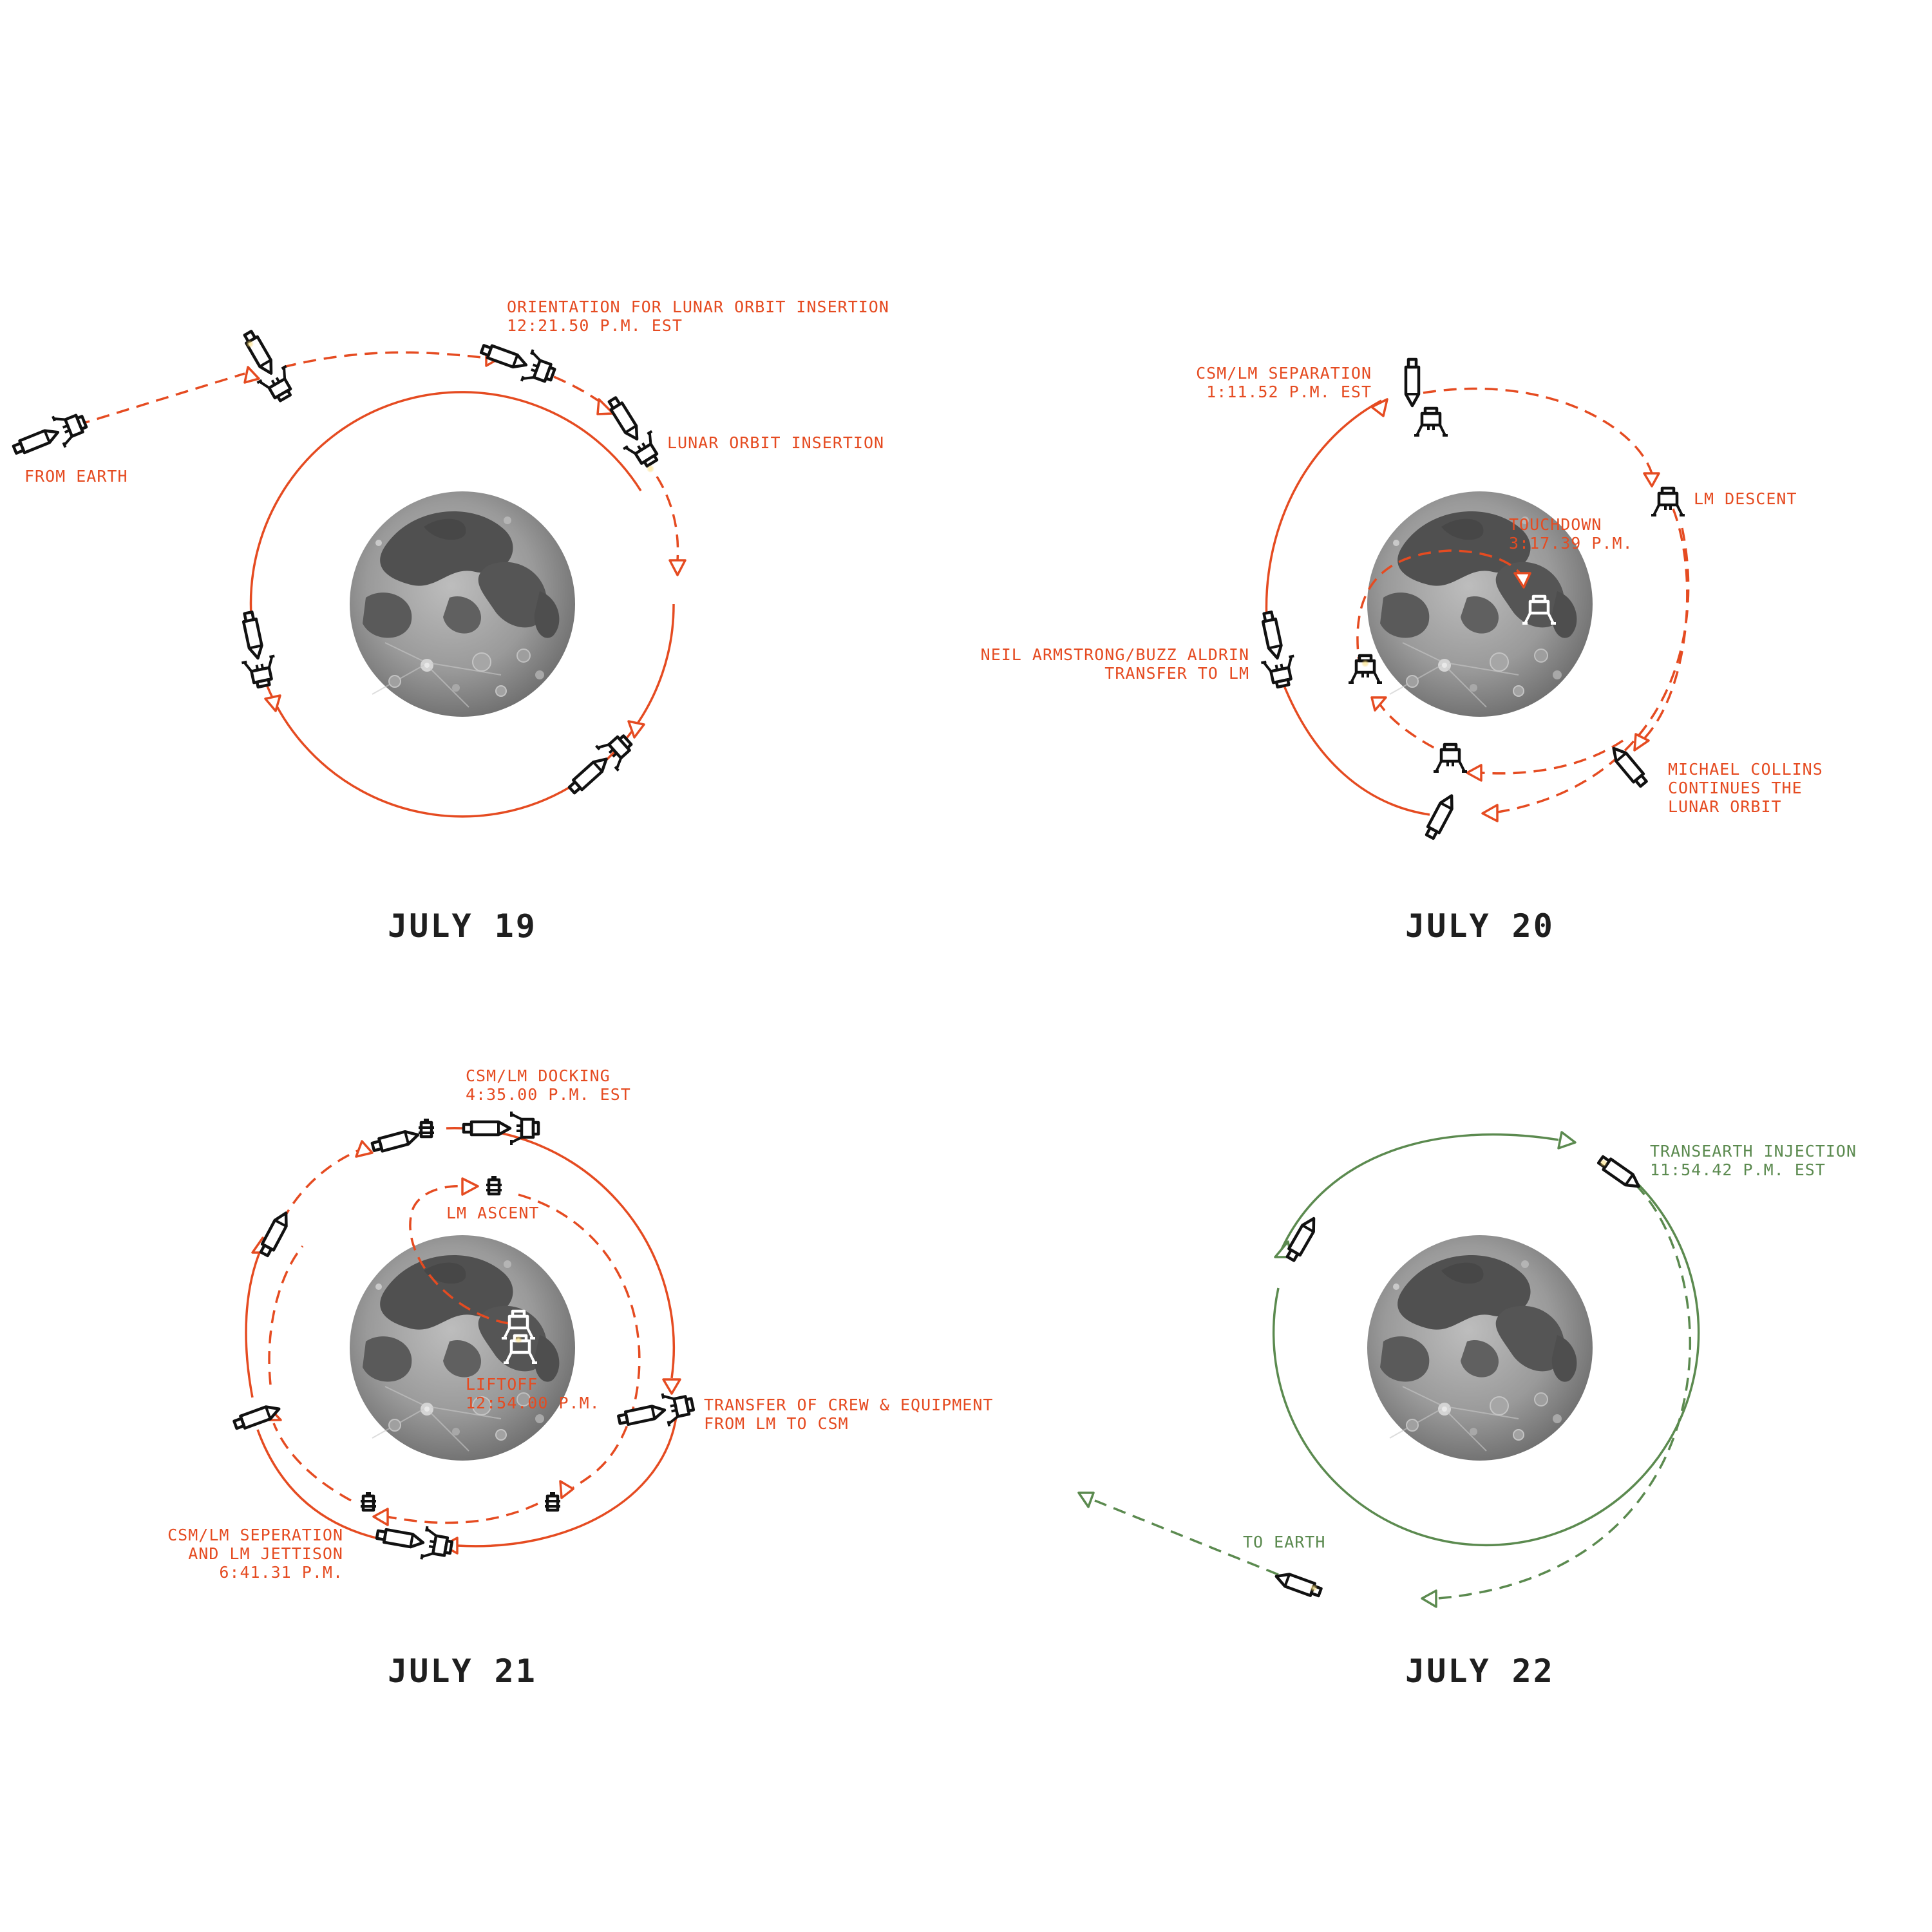 Image resolution: width=1932 pixels, height=1932 pixels. What do you see at coordinates (265, 1554) in the screenshot?
I see `label-jettison-2: AND LM JETTISON` at bounding box center [265, 1554].